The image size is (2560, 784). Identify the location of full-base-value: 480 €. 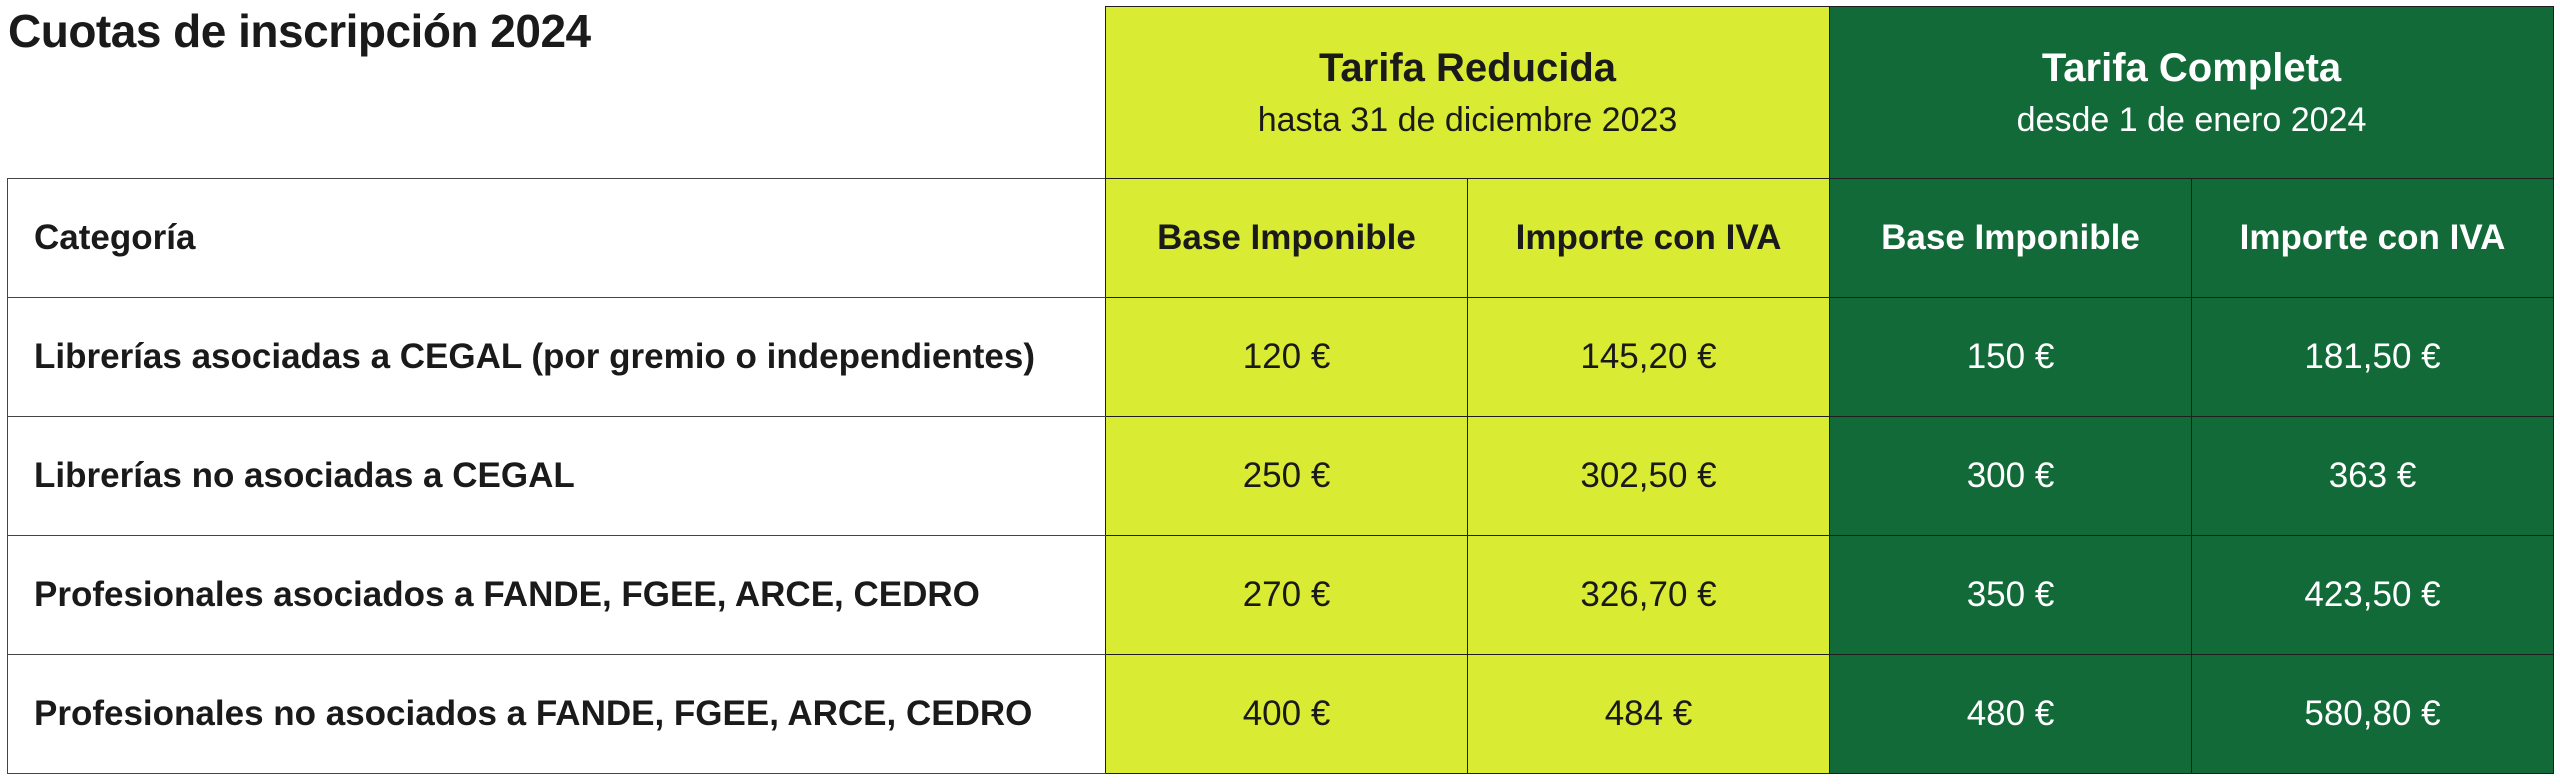
(2010, 714).